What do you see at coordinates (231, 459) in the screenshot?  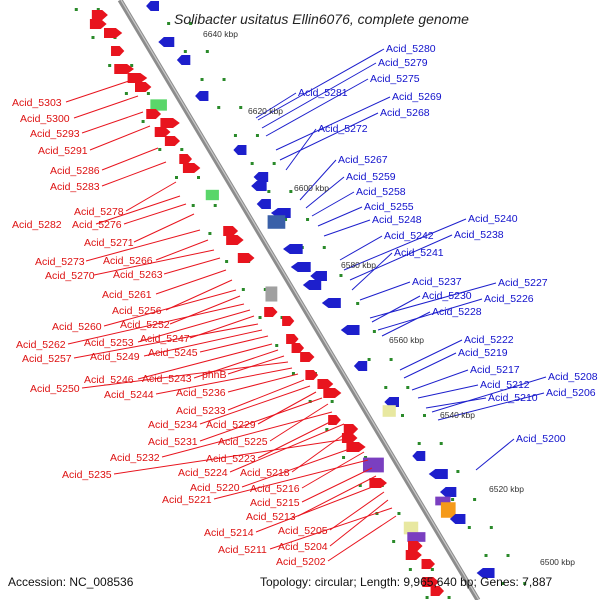 I see `gene-label: Acid_5223` at bounding box center [231, 459].